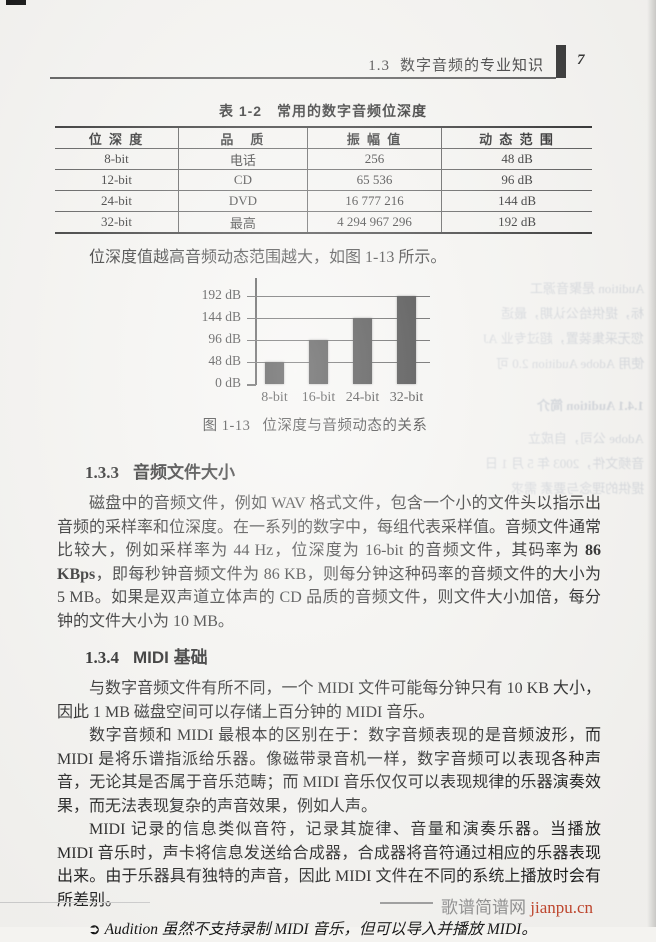 This screenshot has height=942, width=656. I want to click on intro-paragraph: 位深度值越高音频动态范围越大，如图 1-13 所示。, so click(268, 257).